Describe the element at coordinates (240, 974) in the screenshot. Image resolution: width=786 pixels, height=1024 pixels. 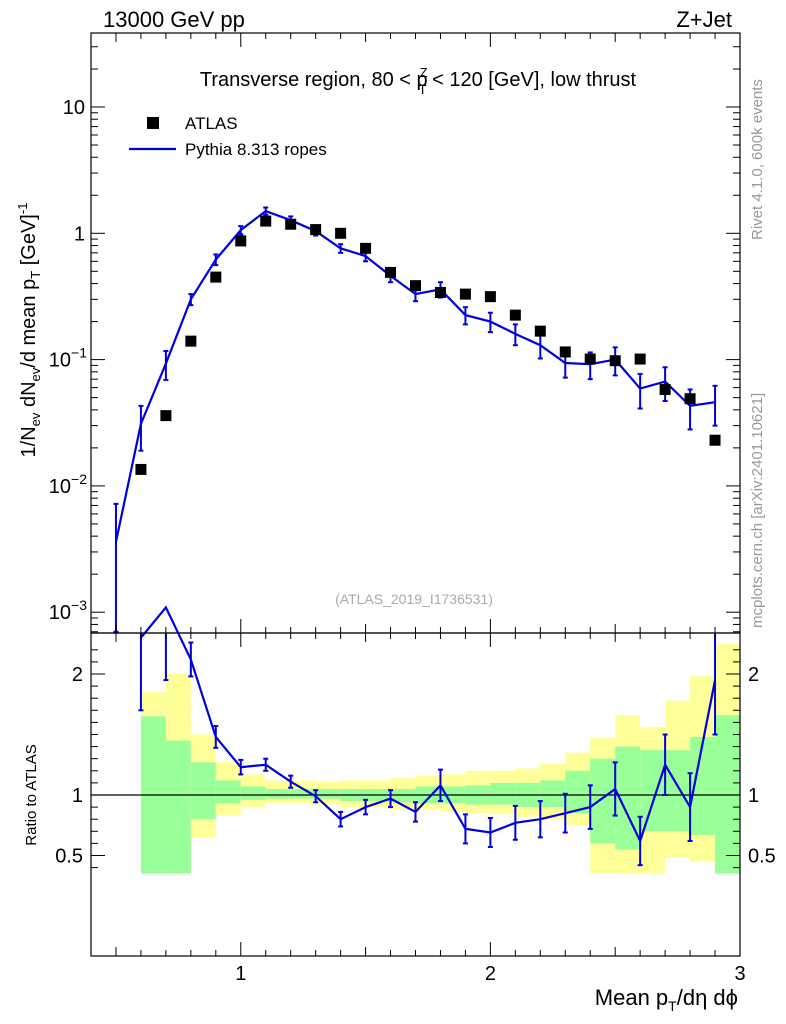
I see `x-tick-label: 1` at that location.